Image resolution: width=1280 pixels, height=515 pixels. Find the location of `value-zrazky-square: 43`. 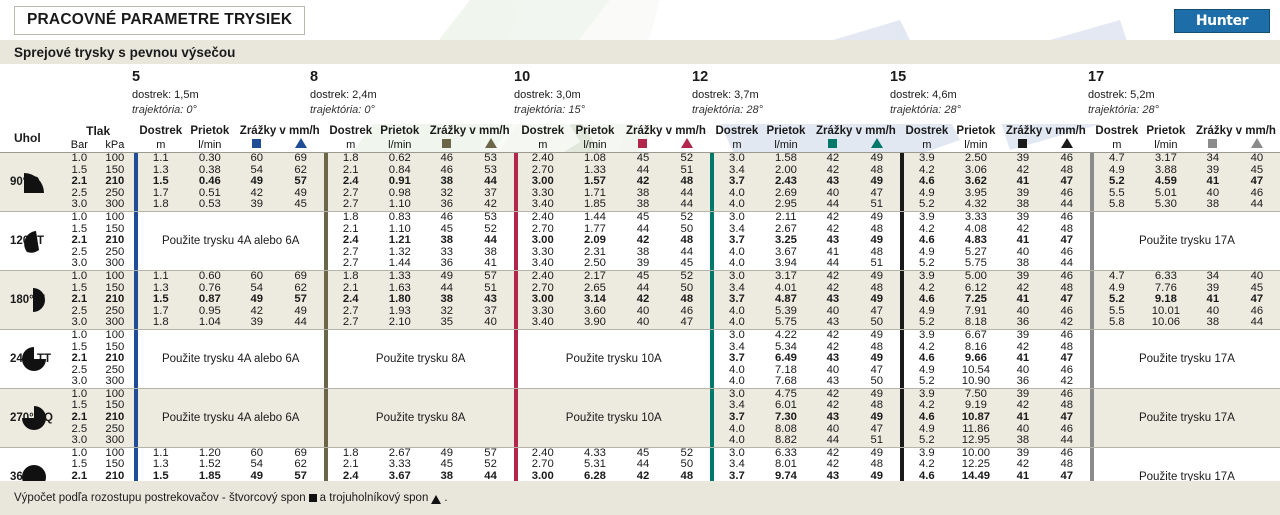

value-zrazky-square: 43 is located at coordinates (833, 476).